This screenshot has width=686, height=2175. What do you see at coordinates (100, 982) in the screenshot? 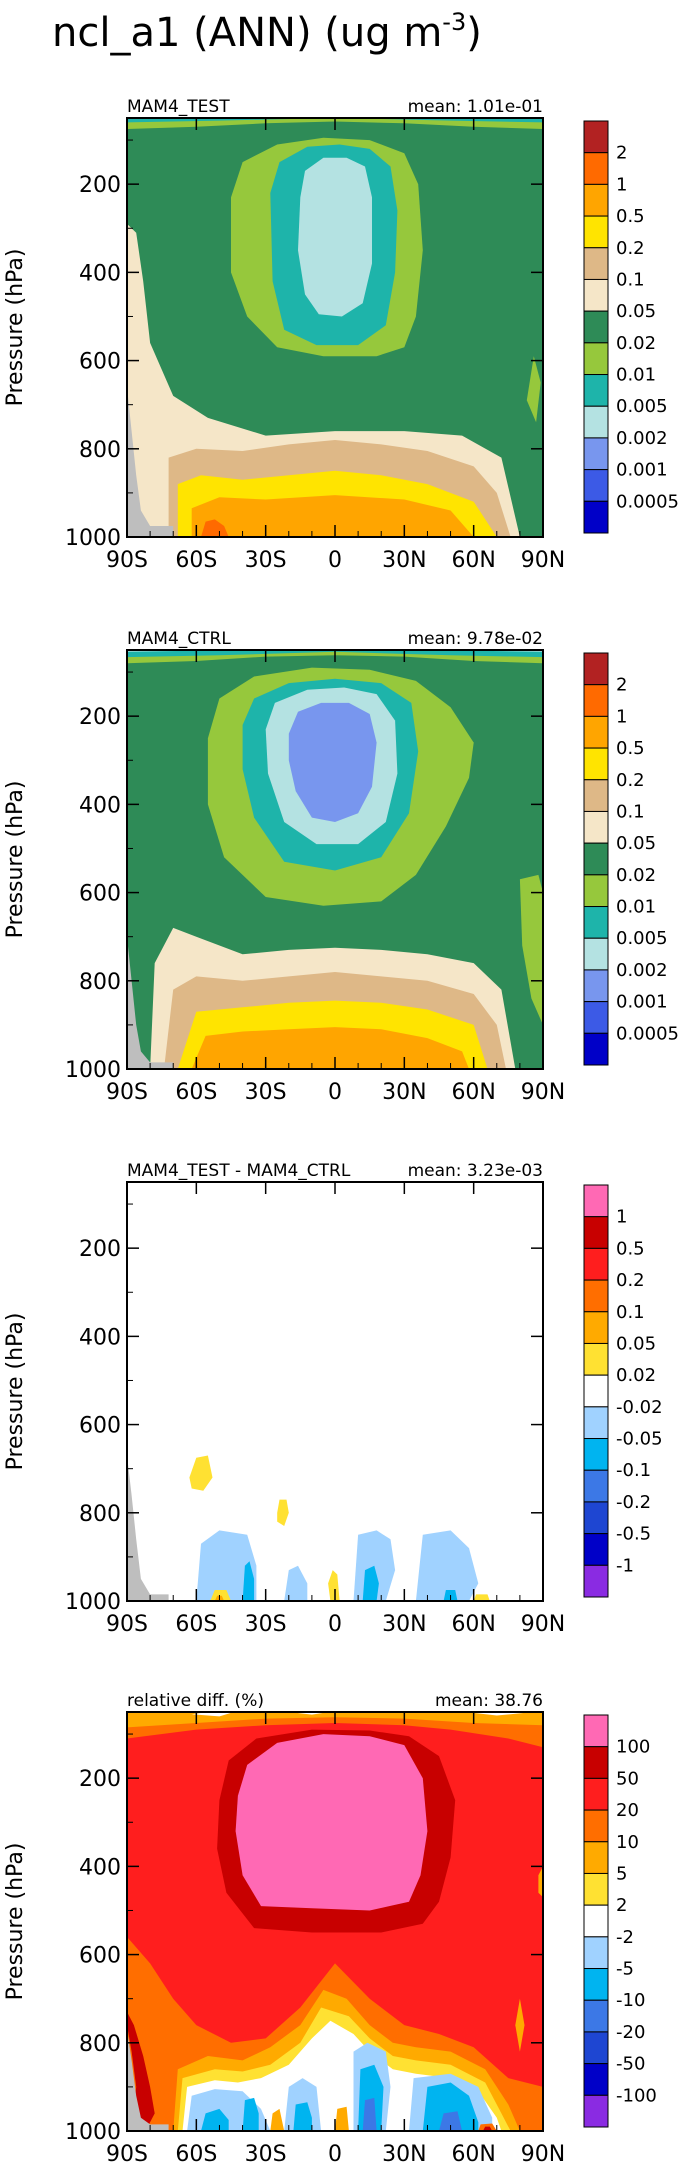
I see `y-tick-label: 800` at bounding box center [100, 982].